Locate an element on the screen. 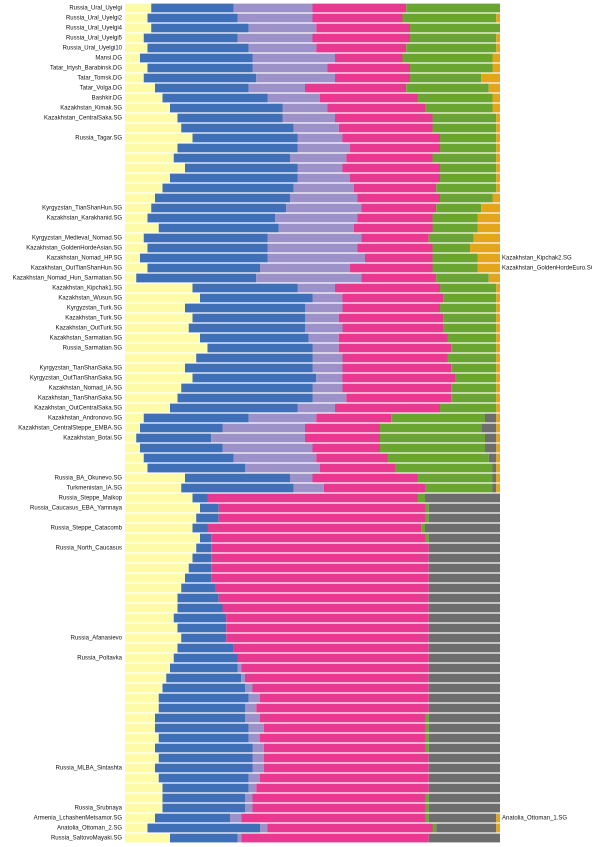 This screenshot has height=847, width=592. row-label: Mansi.DG is located at coordinates (108, 59).